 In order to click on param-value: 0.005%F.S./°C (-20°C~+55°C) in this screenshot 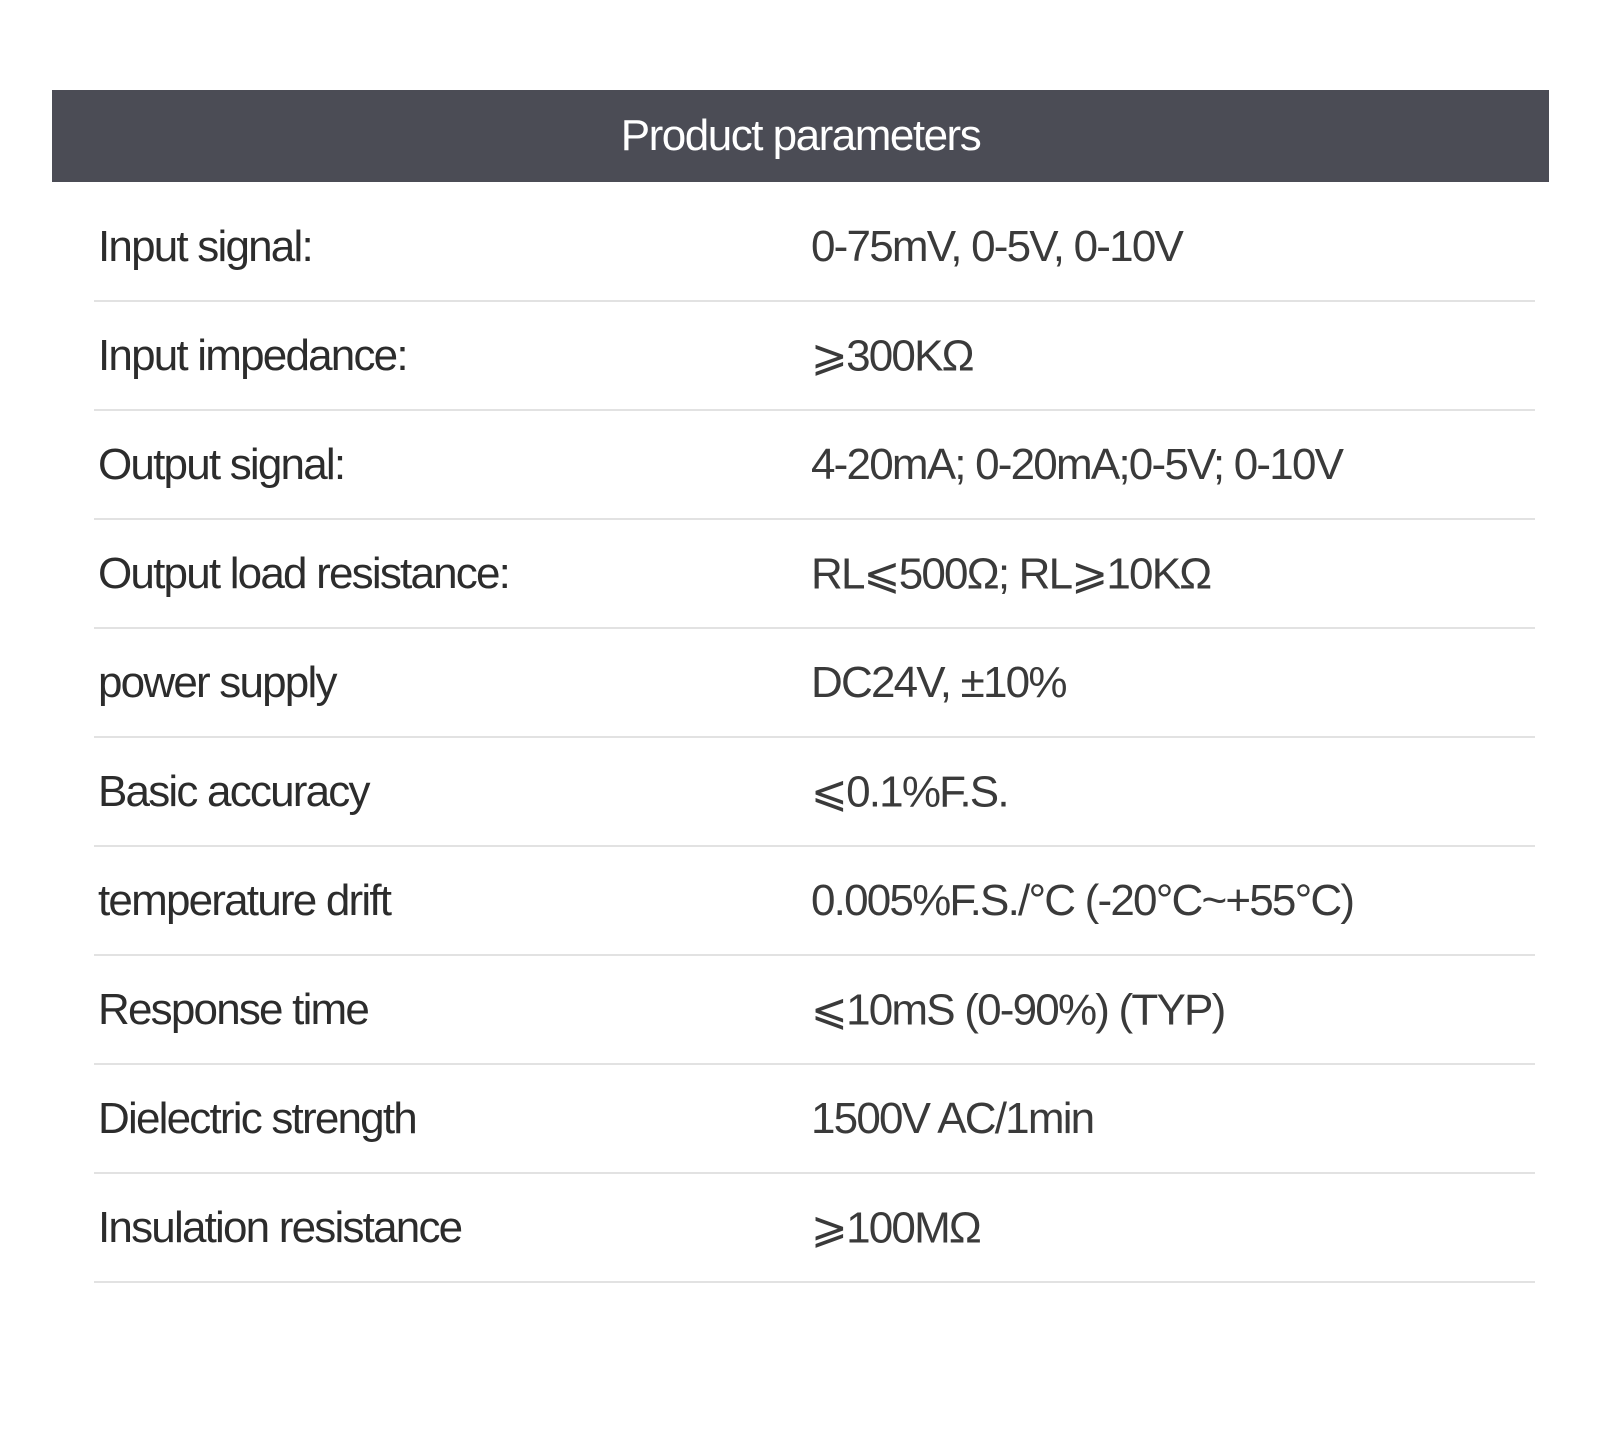, I will do `click(1083, 900)`.